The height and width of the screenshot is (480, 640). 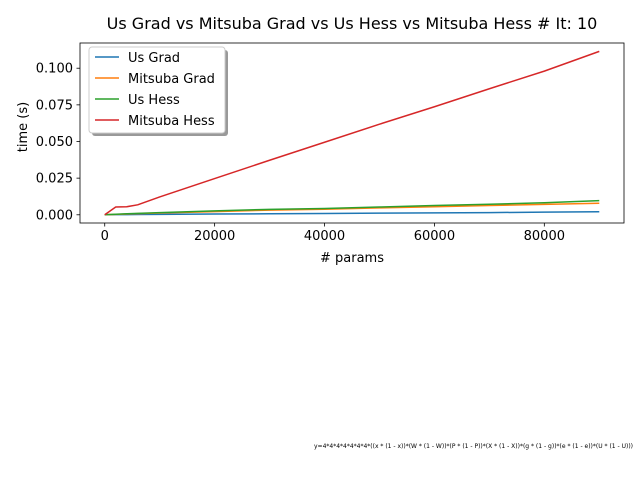 I want to click on legend-box, so click(x=157, y=90).